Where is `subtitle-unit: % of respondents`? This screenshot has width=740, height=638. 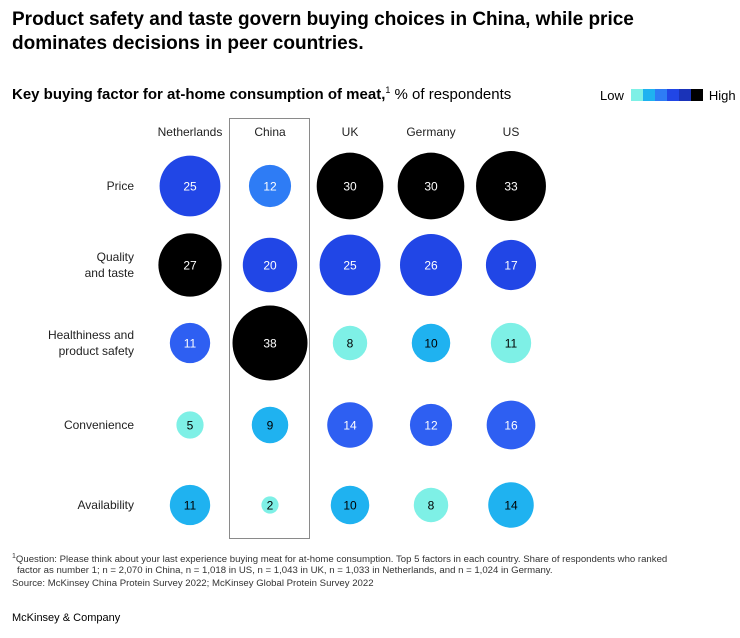
subtitle-unit: % of respondents is located at coordinates (451, 94).